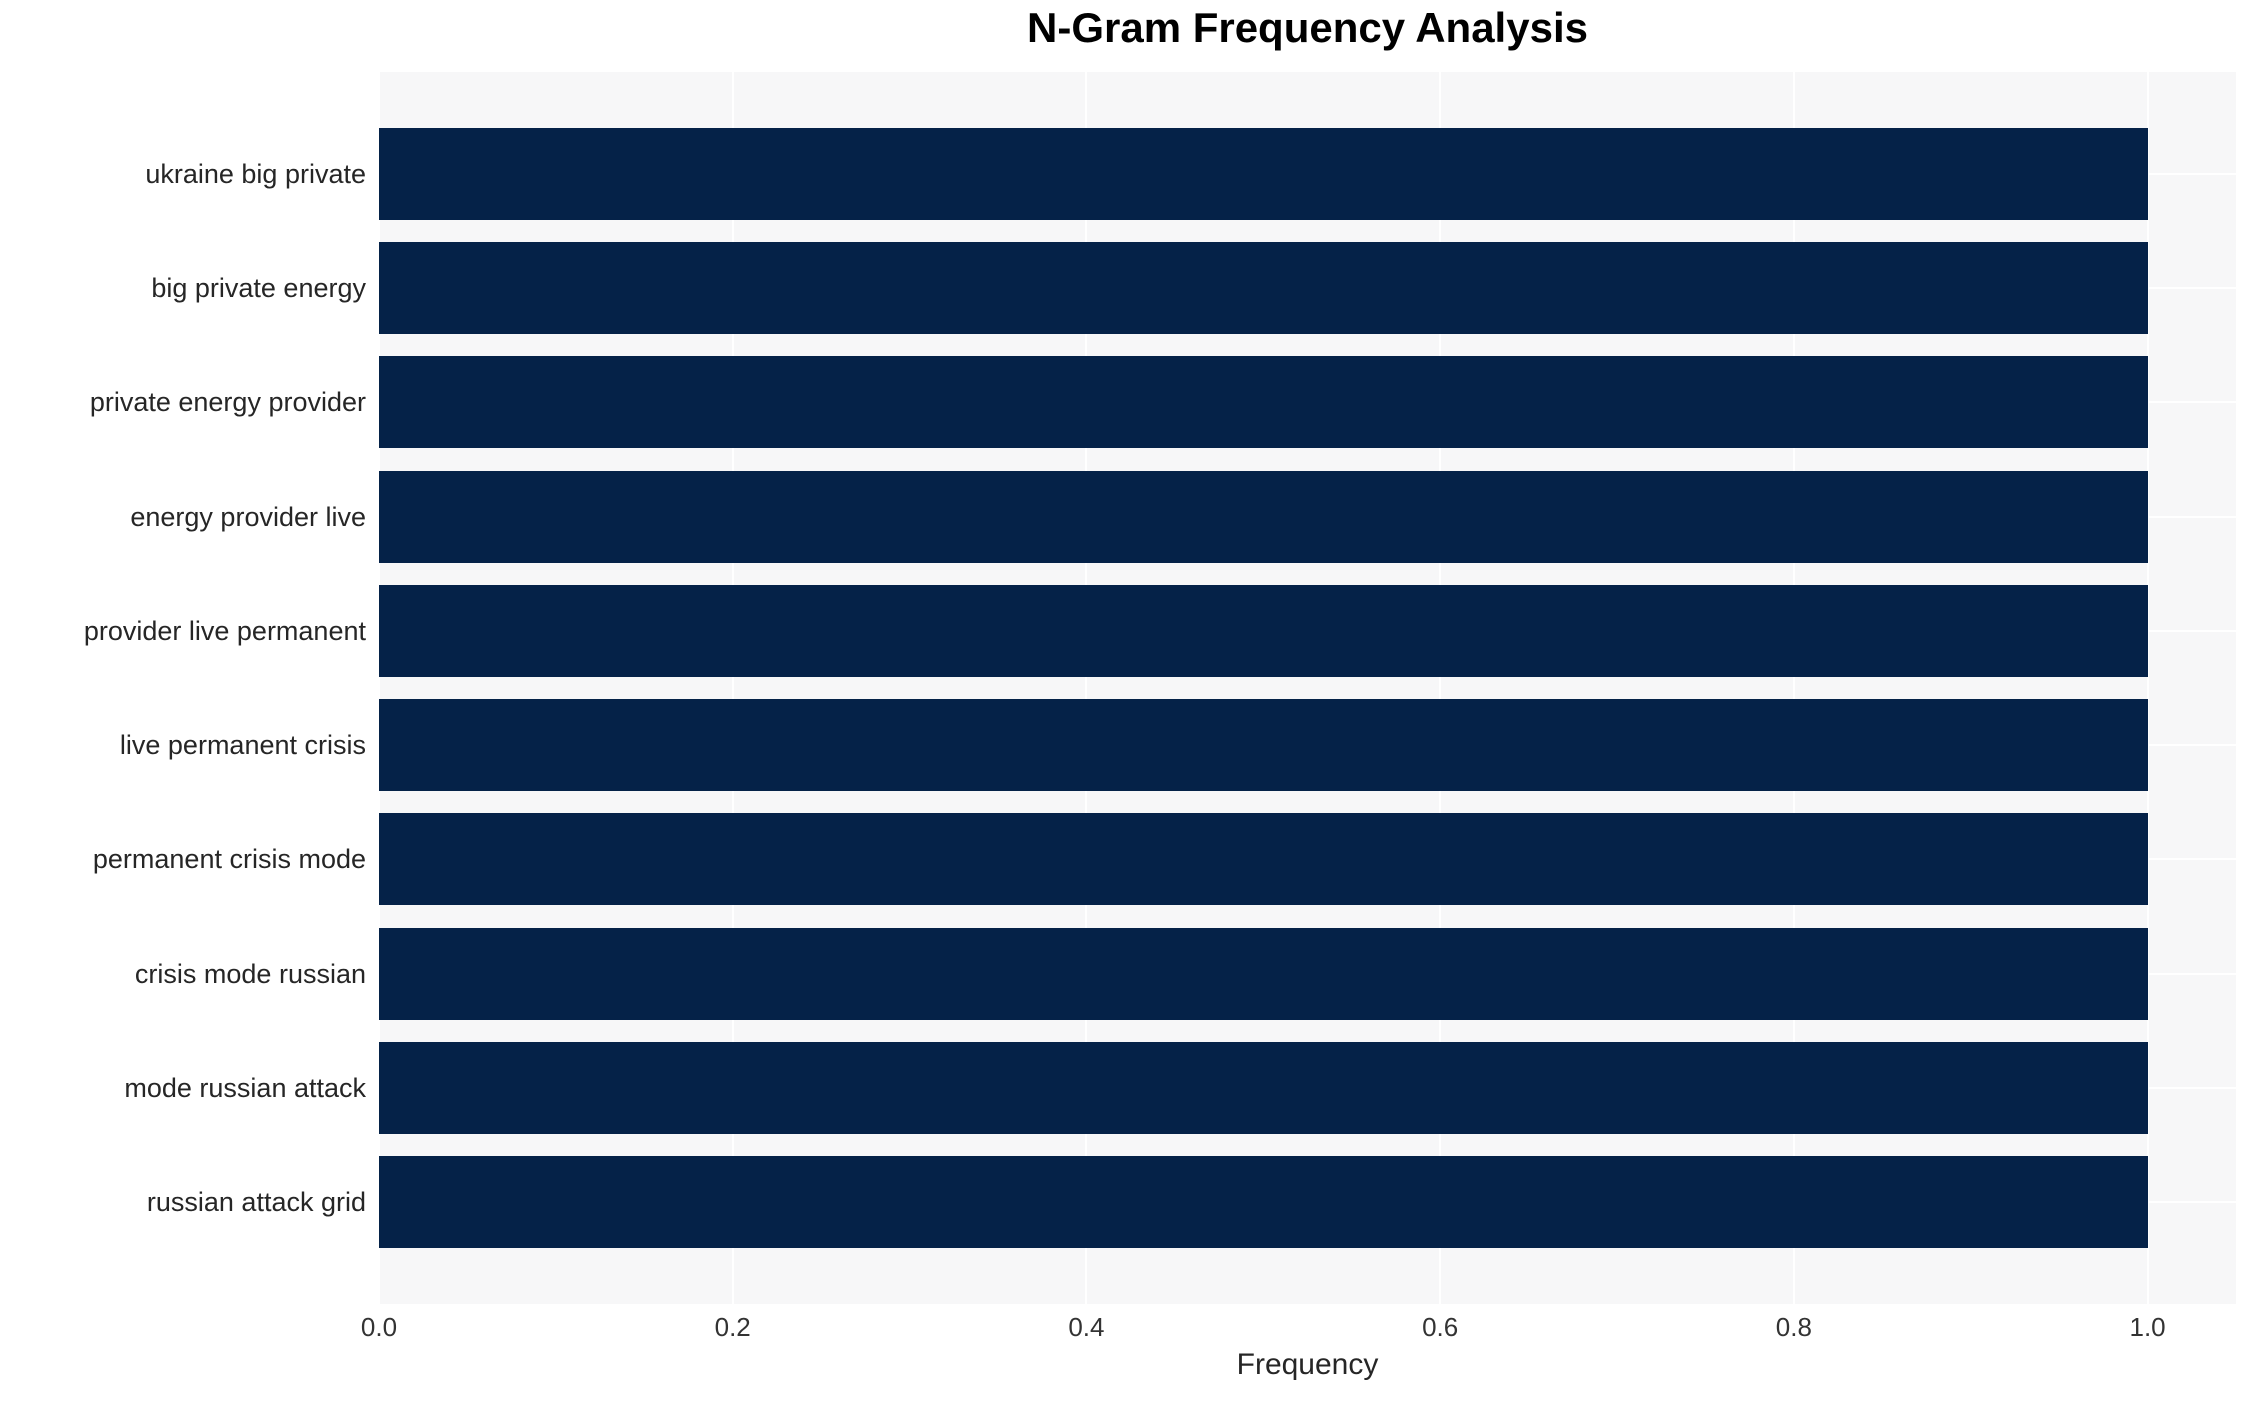 This screenshot has width=2258, height=1402. What do you see at coordinates (224, 630) in the screenshot?
I see `y-tick-label: provider live permanent` at bounding box center [224, 630].